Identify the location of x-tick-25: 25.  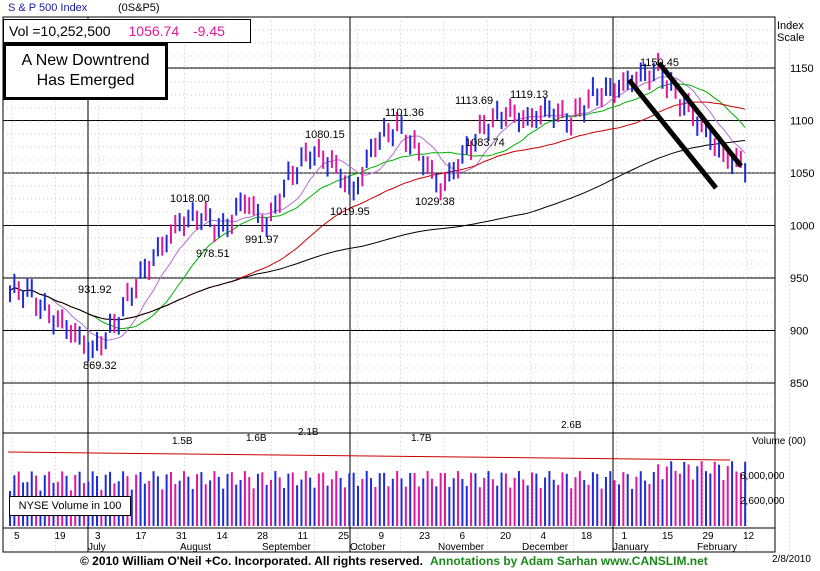
(344, 536).